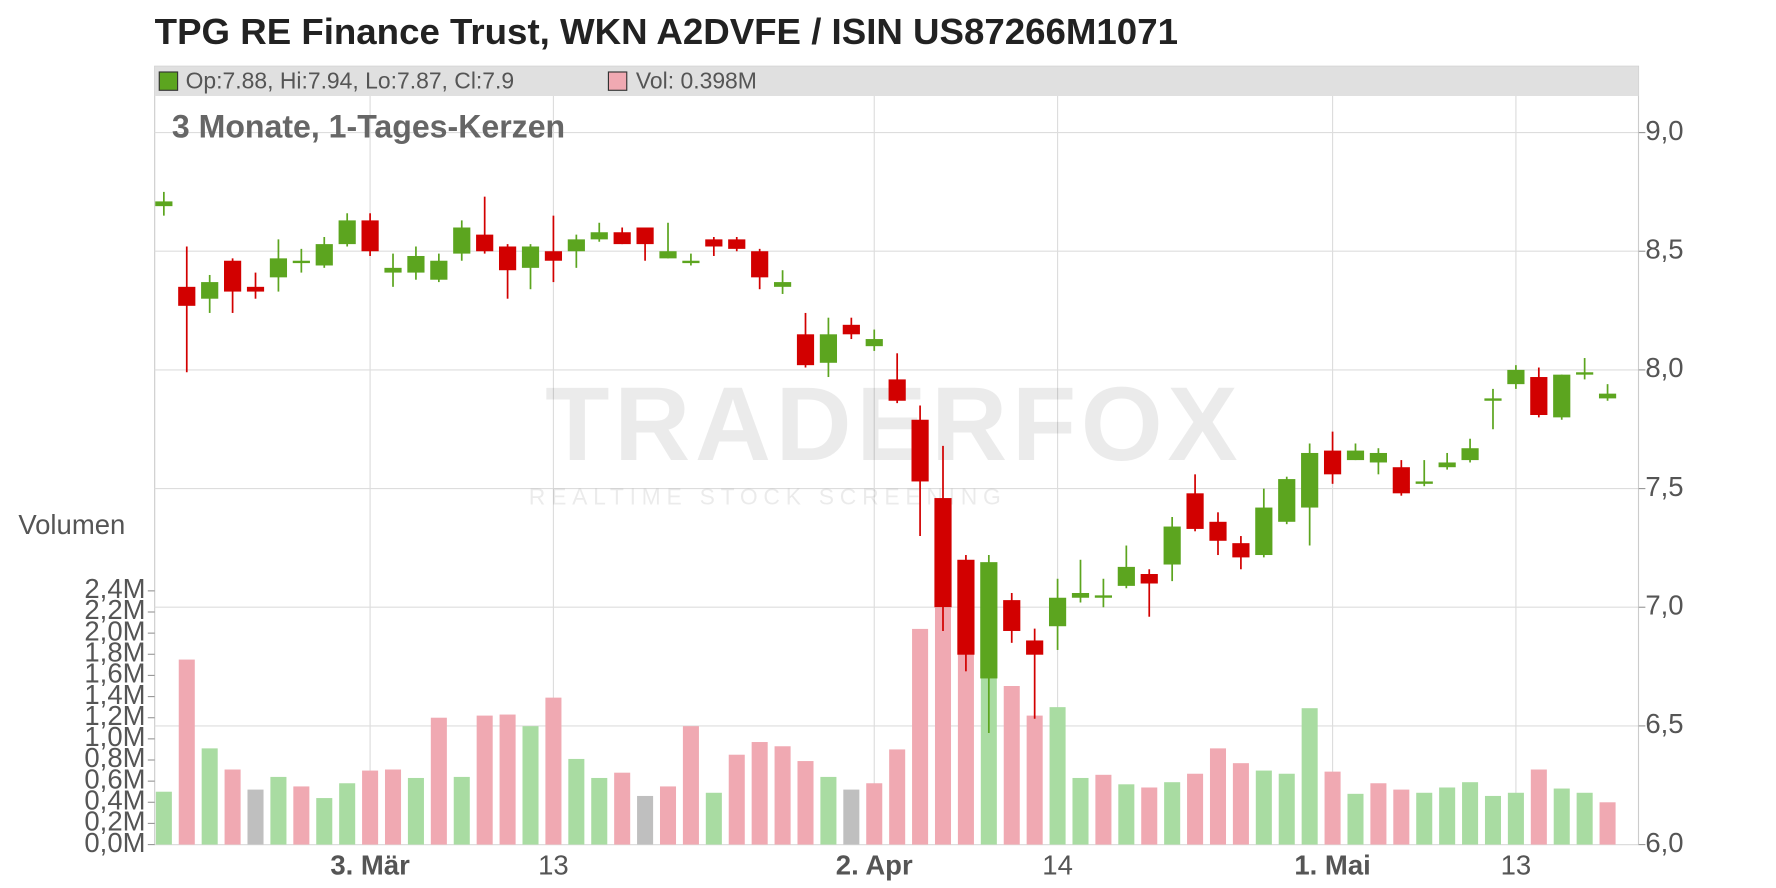  What do you see at coordinates (114, 673) in the screenshot?
I see `y2-tick-label: 1,6M` at bounding box center [114, 673].